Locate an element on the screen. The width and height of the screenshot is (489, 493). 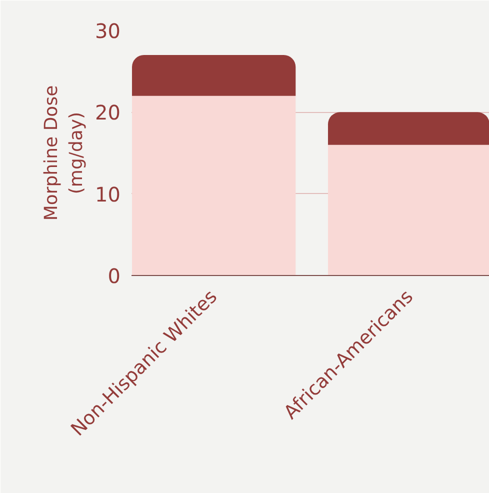
y-axis-title: Morphine Dose (mg/day) is located at coordinates (64, 153).